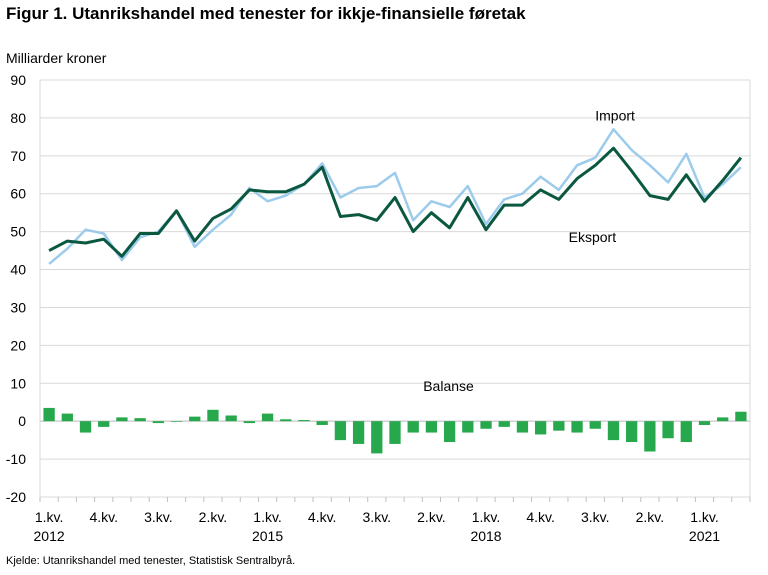  Describe the element at coordinates (448, 386) in the screenshot. I see `annotation-balanse: Balanse` at that location.